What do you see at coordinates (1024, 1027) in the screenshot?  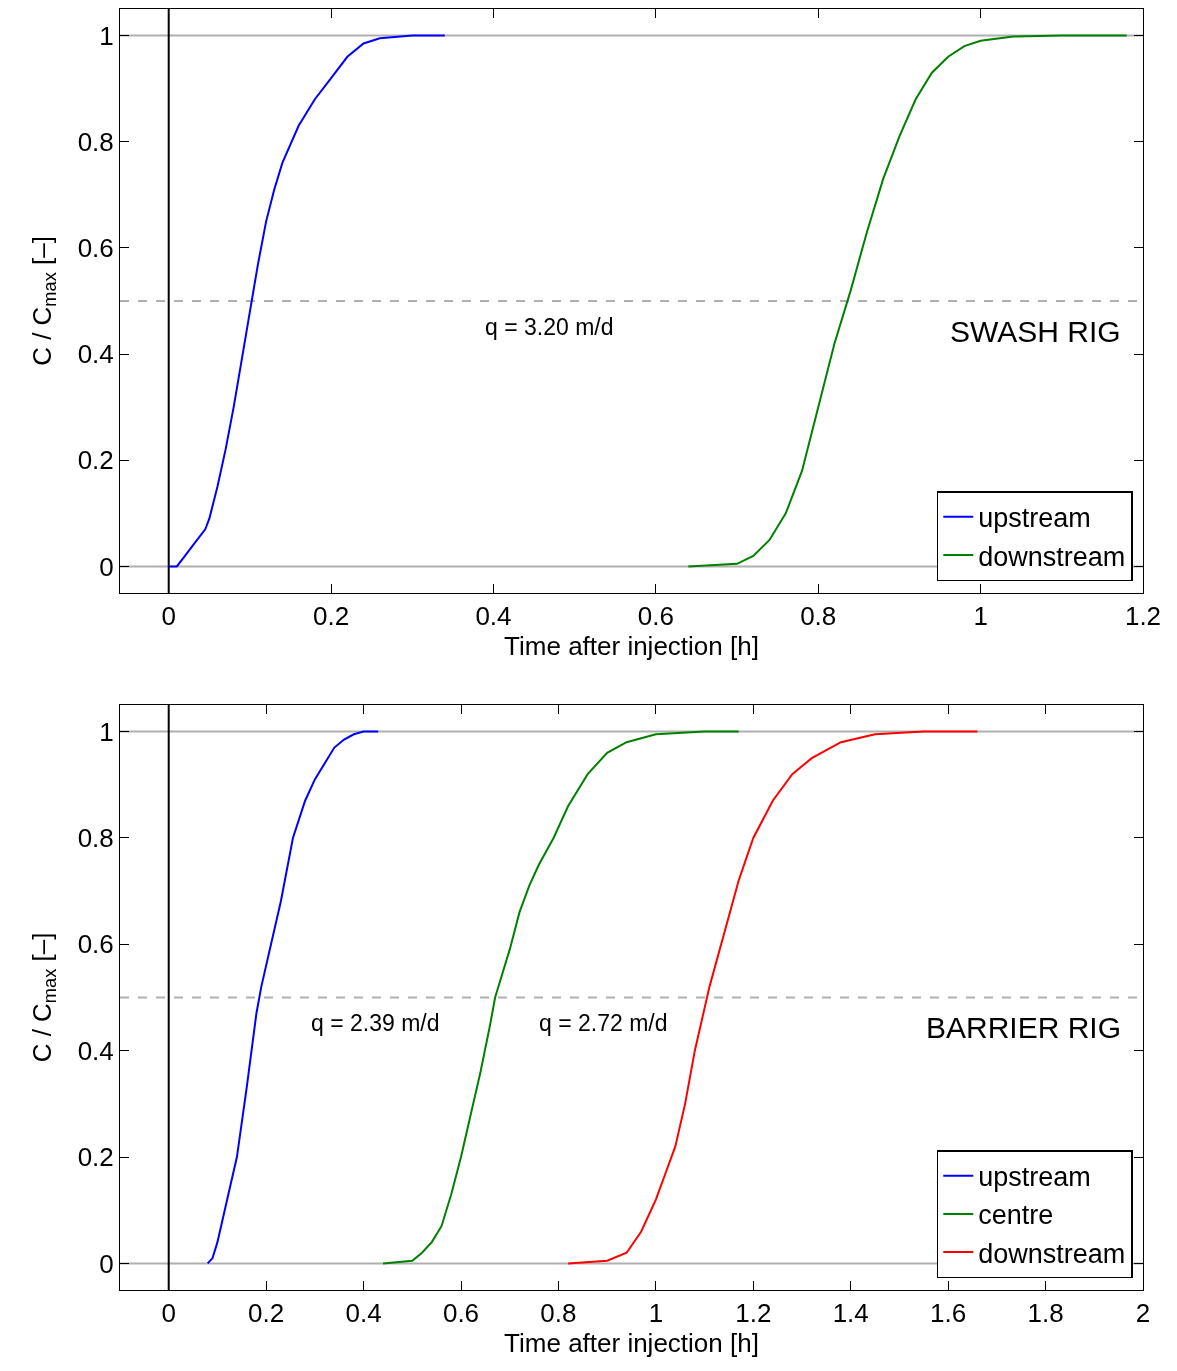 I see `text: BARRIER RIG` at bounding box center [1024, 1027].